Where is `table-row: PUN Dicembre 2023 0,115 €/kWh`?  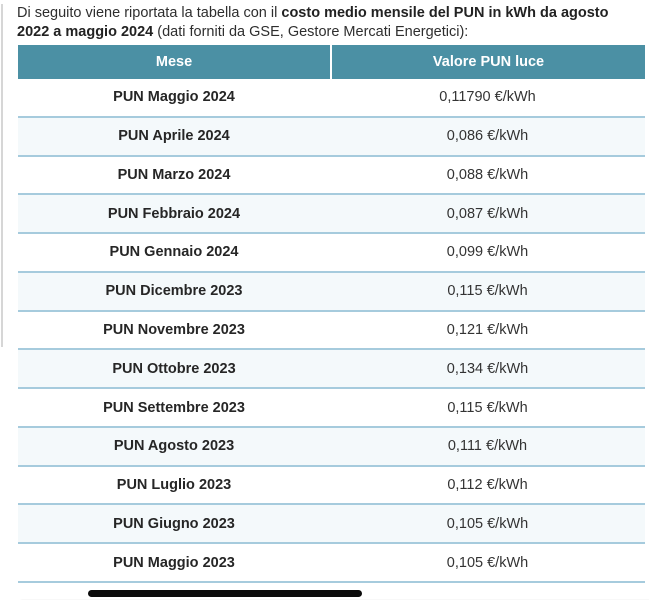 table-row: PUN Dicembre 2023 0,115 €/kWh is located at coordinates (331, 292).